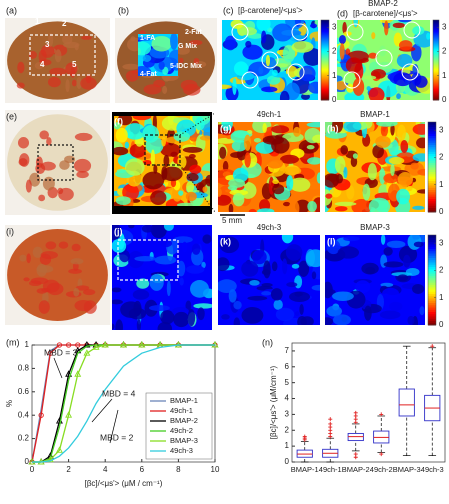  What do you see at coordinates (181, 410) in the screenshot?
I see `legend-label: 49ch-1` at bounding box center [181, 410].